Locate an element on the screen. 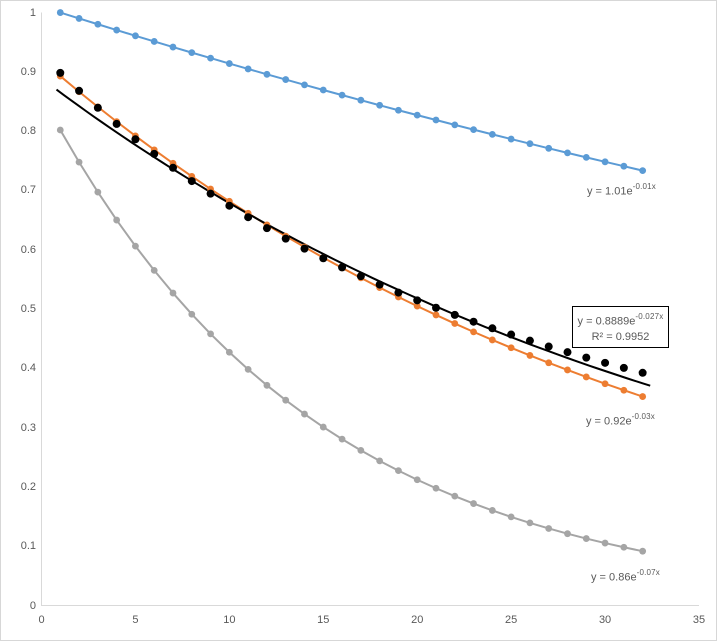  y-tick-label: 0.9 is located at coordinates (28, 71).